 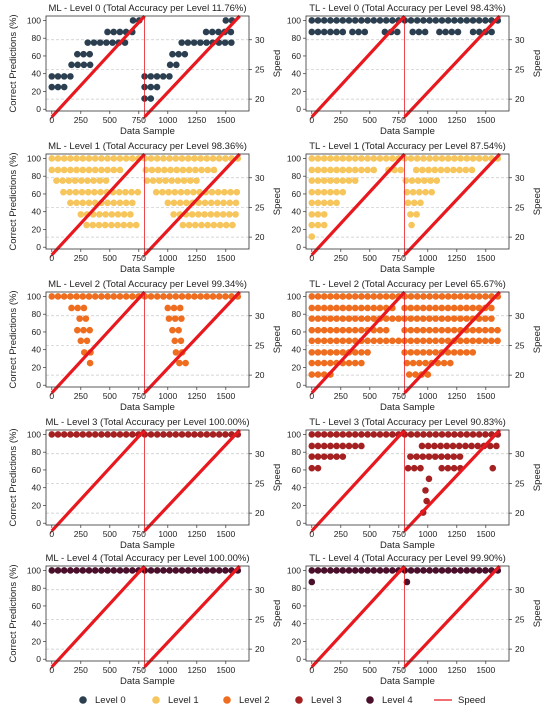 What do you see at coordinates (520, 590) in the screenshot?
I see `y-right-tick-label: 30` at bounding box center [520, 590].